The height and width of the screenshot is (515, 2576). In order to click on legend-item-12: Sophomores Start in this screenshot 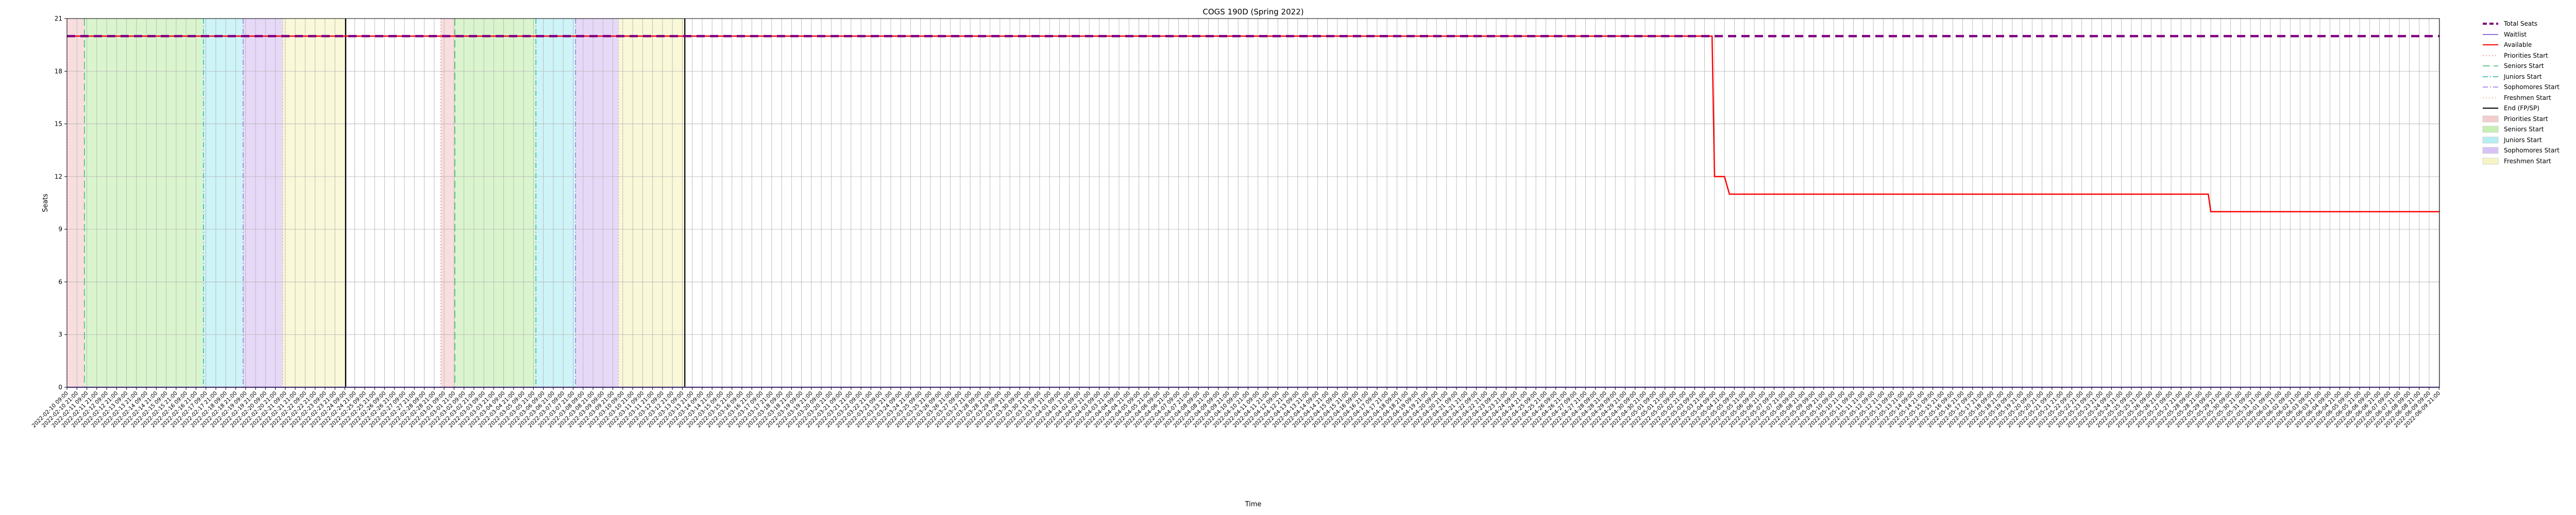, I will do `click(2526, 150)`.